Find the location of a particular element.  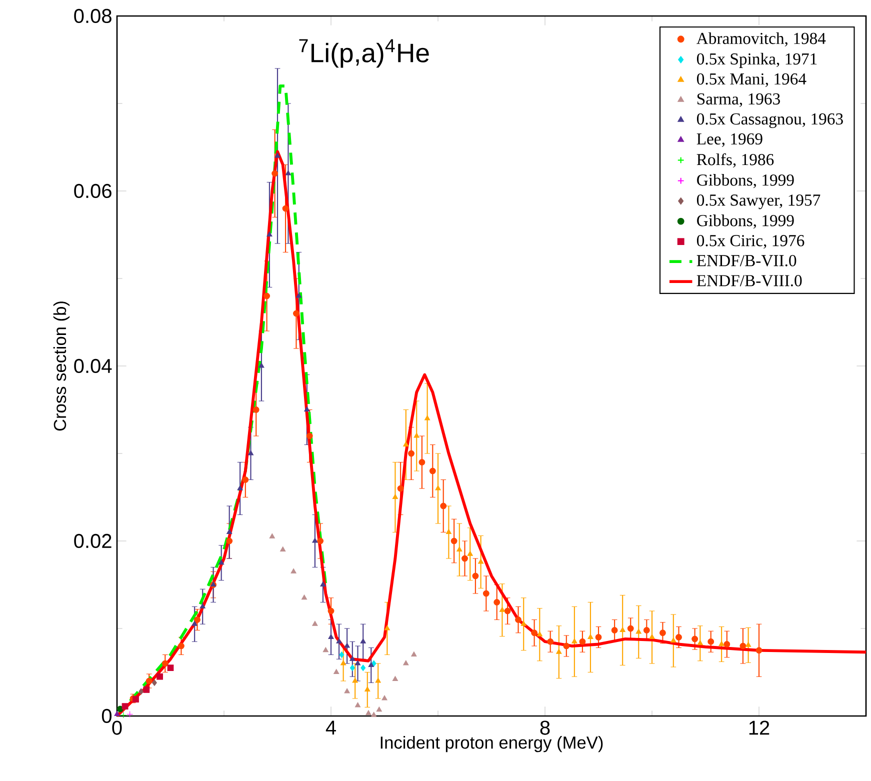

legend-label: Rolfs, 1986 is located at coordinates (735, 160).